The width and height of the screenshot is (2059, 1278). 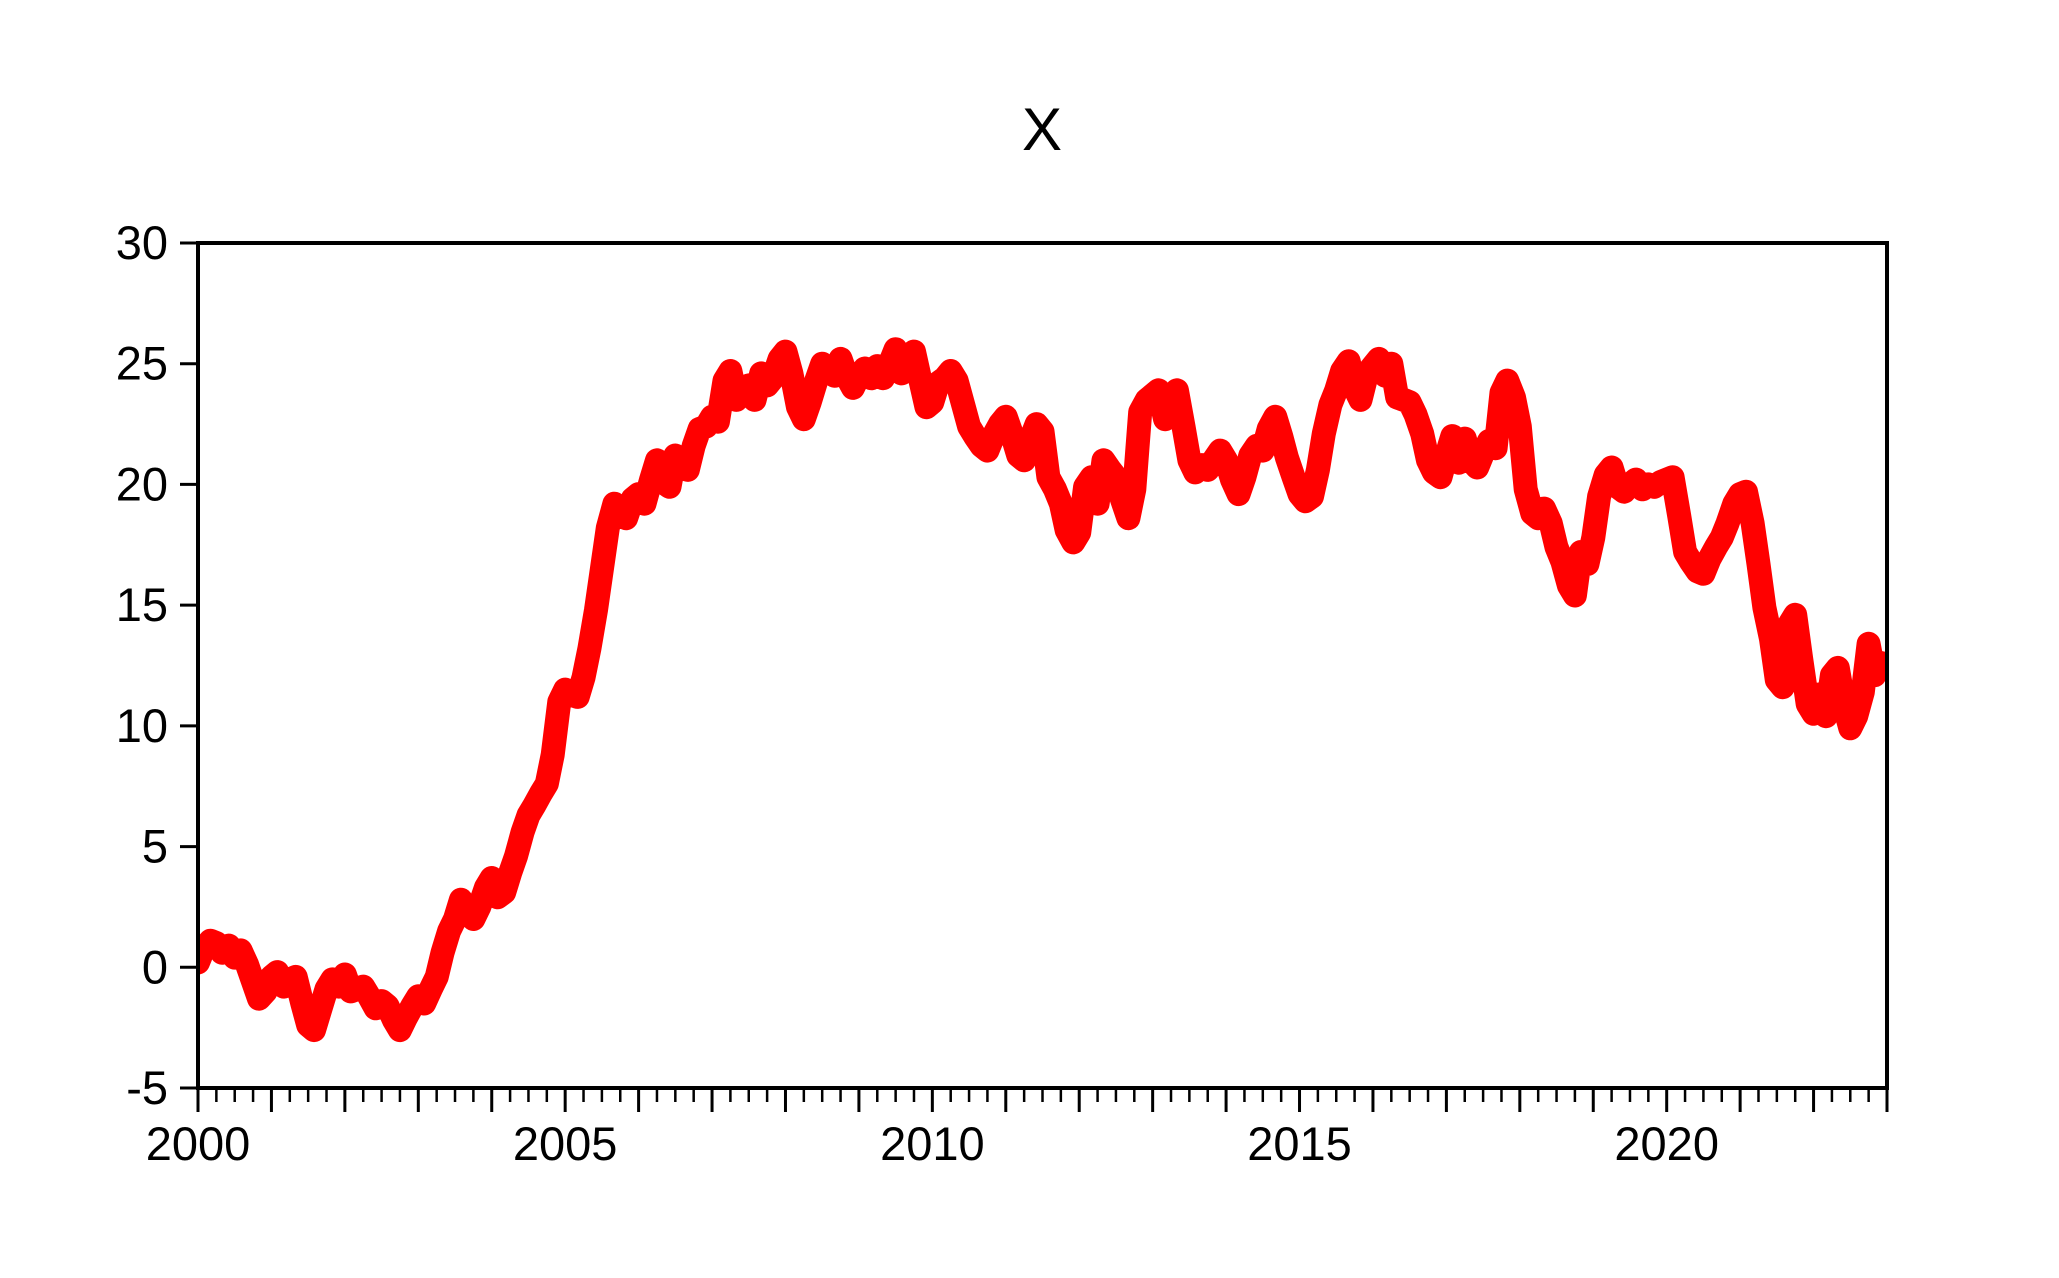 I want to click on y-tick-label: 10, so click(x=142, y=725).